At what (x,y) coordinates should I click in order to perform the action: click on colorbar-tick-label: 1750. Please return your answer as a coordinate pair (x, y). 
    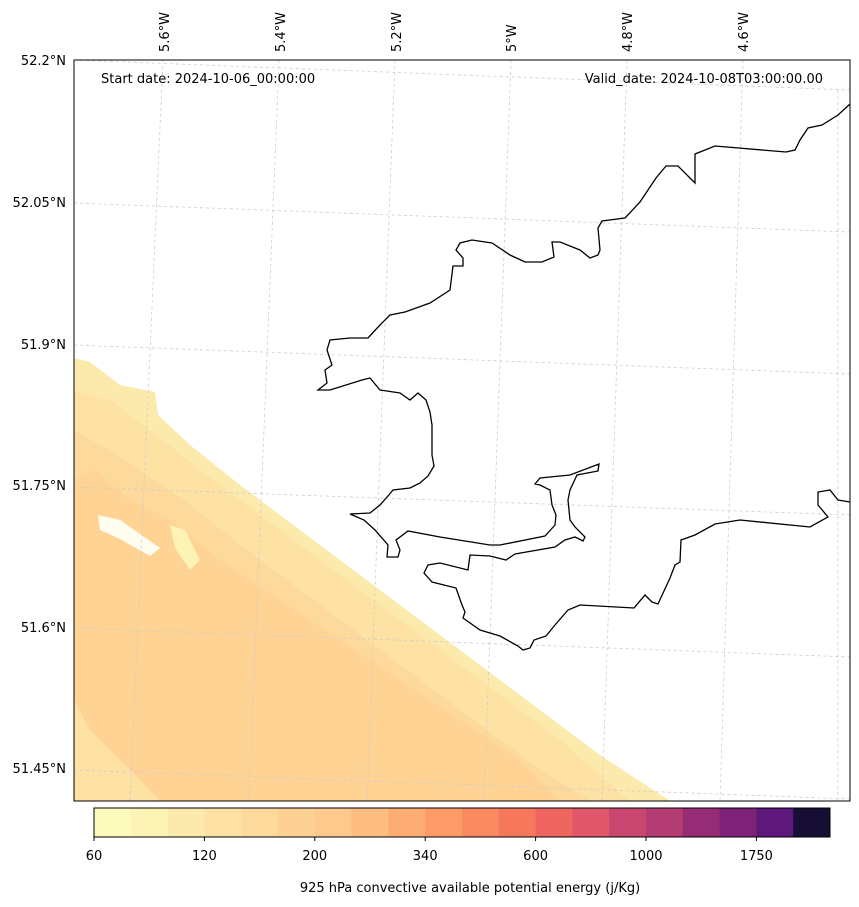
    Looking at the image, I should click on (756, 856).